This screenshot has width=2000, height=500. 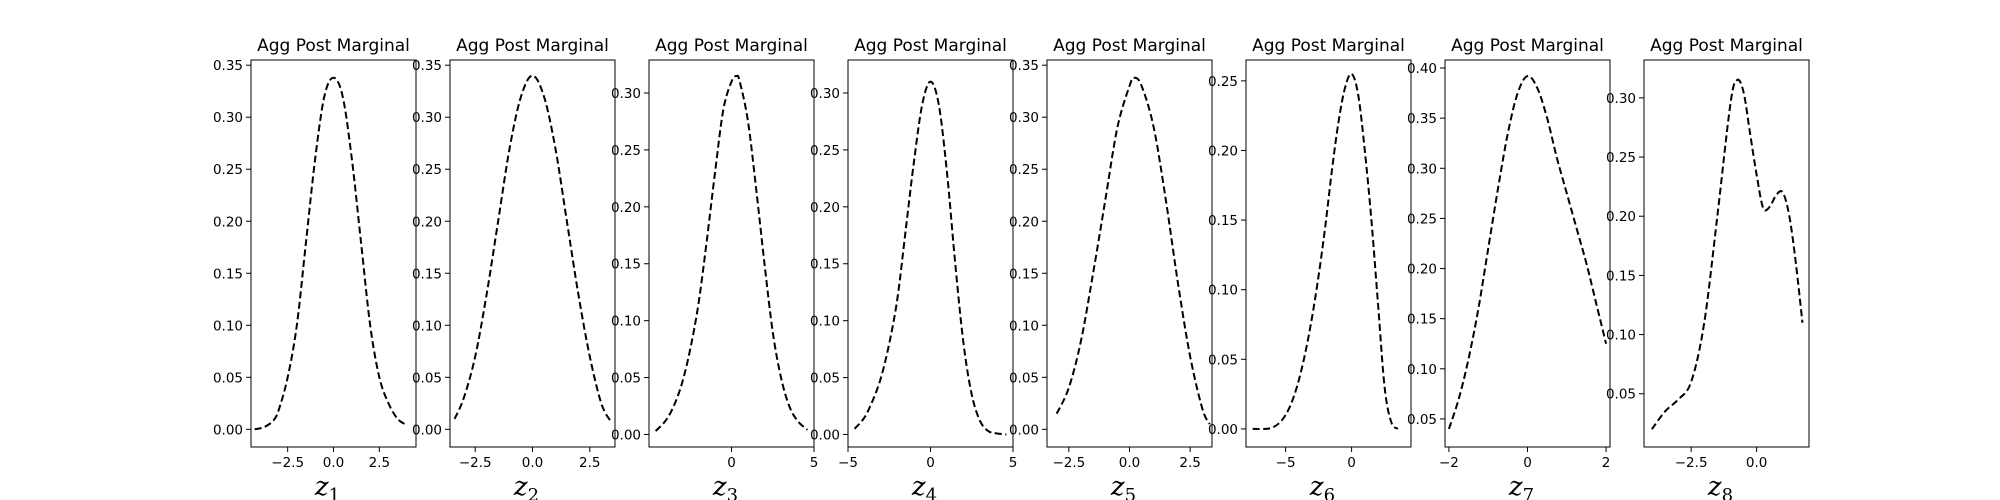 What do you see at coordinates (228, 378) in the screenshot?
I see `y-tick-label-1-1: 0.05` at bounding box center [228, 378].